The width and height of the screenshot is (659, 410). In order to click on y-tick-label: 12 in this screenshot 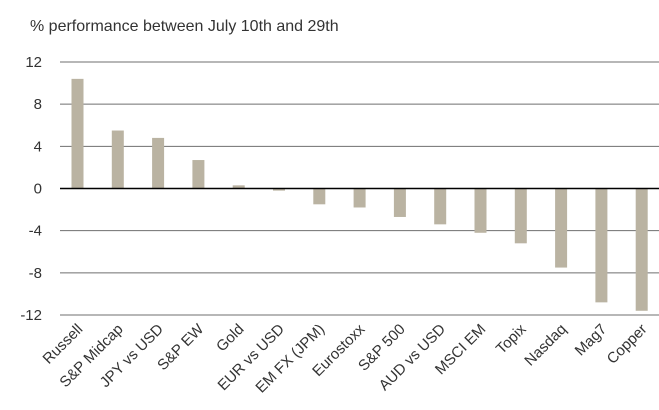, I will do `click(33, 62)`.